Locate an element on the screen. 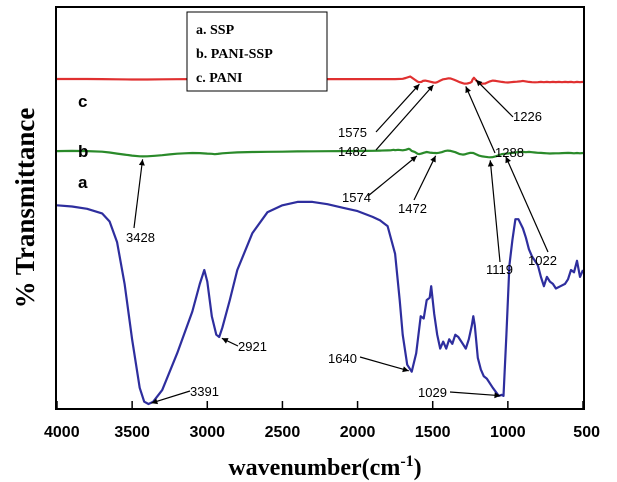  annotation-label-a-2921: 2921 is located at coordinates (252, 346).